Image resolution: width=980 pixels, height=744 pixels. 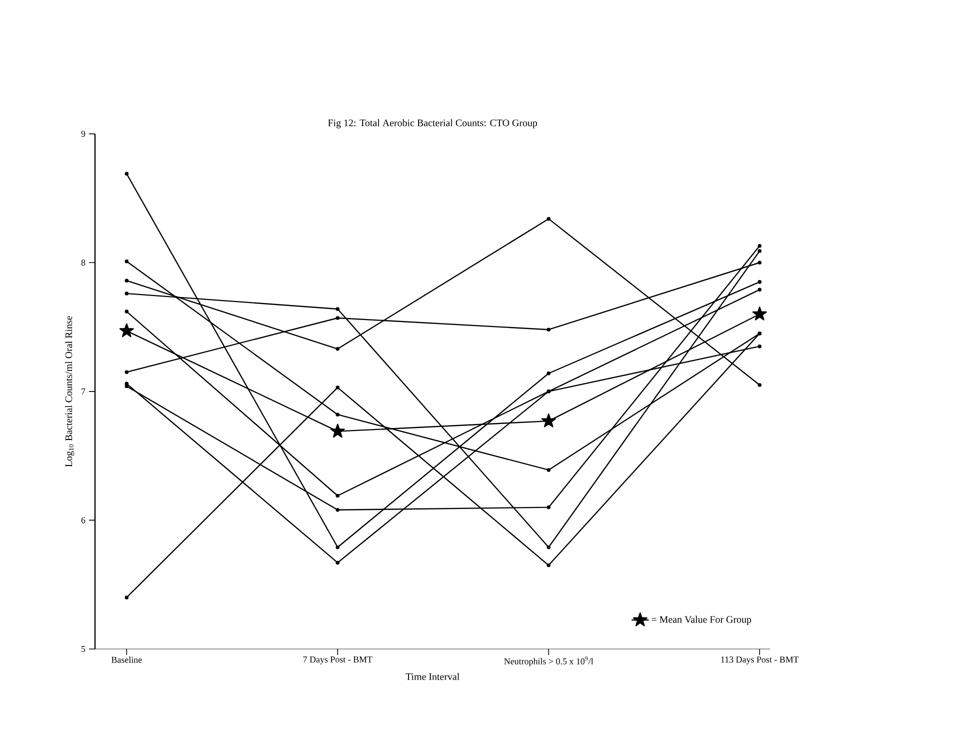 What do you see at coordinates (69, 391) in the screenshot?
I see `y-axis-title: Log$_{10}$ Bacterial Counts/ml Oral Rinse` at bounding box center [69, 391].